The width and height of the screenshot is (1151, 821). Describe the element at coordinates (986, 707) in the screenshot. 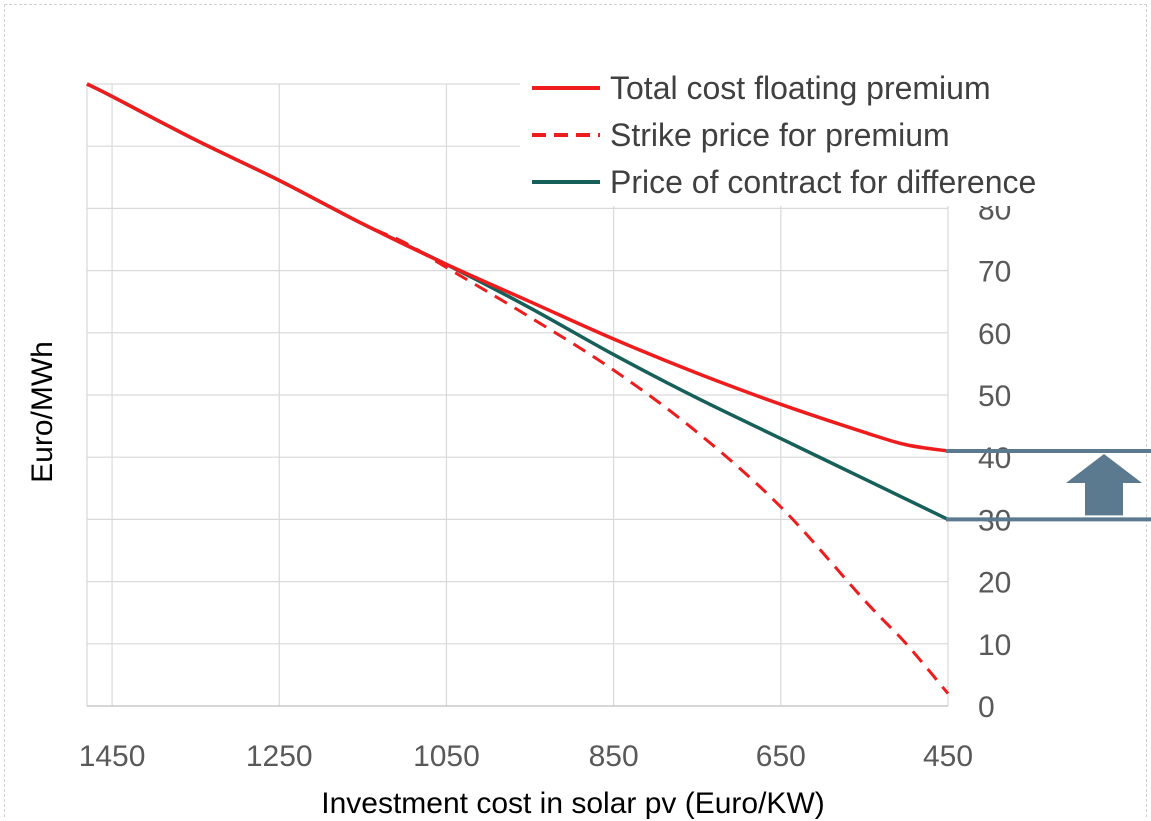

I see `y-tick-label: 0` at that location.